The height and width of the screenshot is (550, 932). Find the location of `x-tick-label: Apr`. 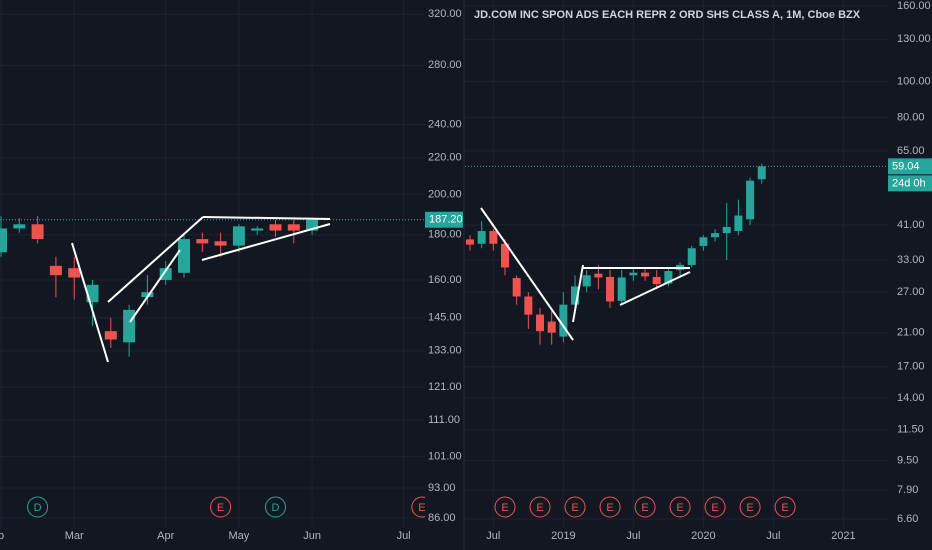

x-tick-label: Apr is located at coordinates (165, 536).